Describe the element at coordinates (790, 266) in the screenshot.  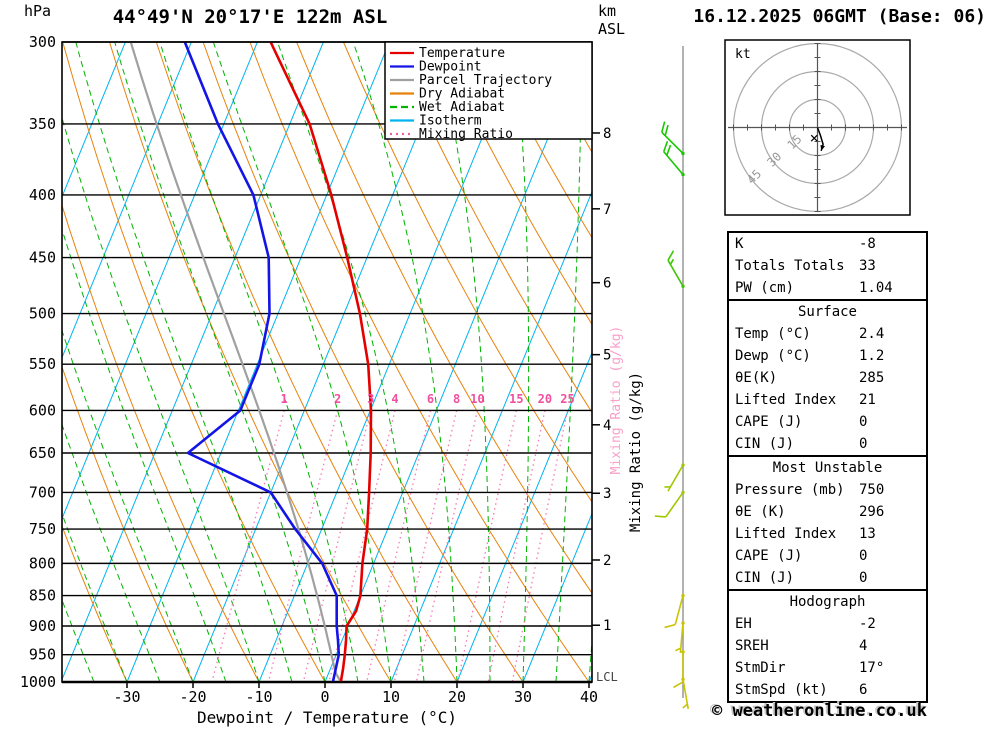
I see `table-row-label: Totals Totals` at that location.